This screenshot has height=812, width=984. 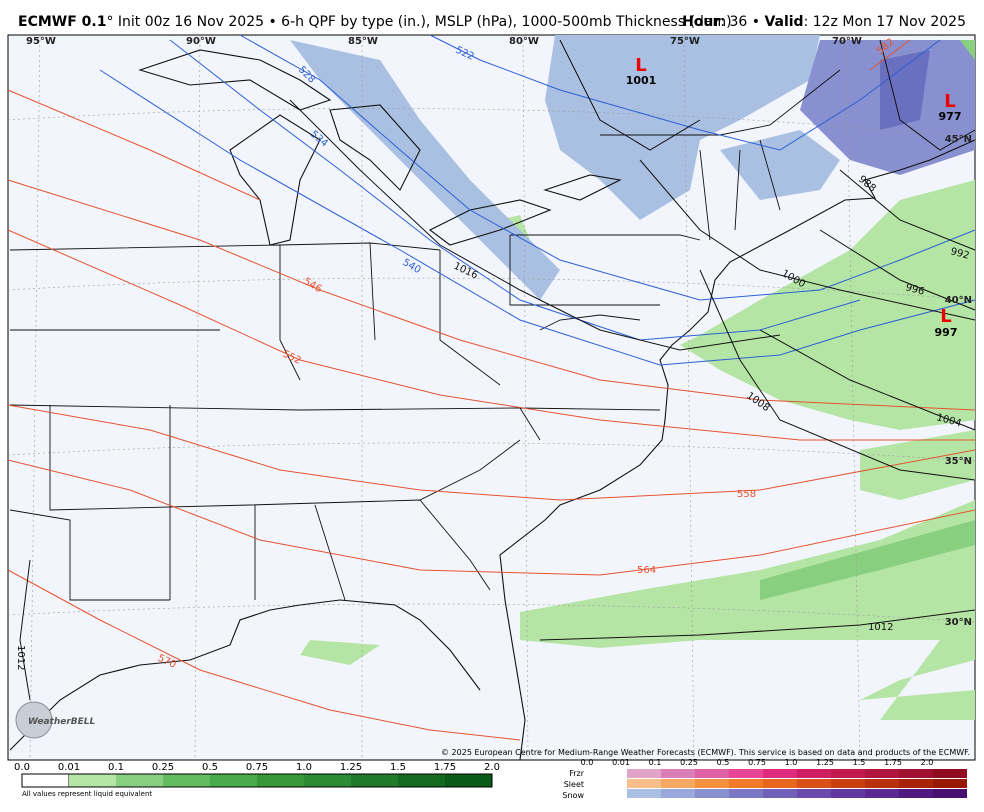 What do you see at coordinates (824, 22) in the screenshot?
I see `header-right: Hour: 36 • Valid: 12z Mon 17 Nov 2025` at bounding box center [824, 22].